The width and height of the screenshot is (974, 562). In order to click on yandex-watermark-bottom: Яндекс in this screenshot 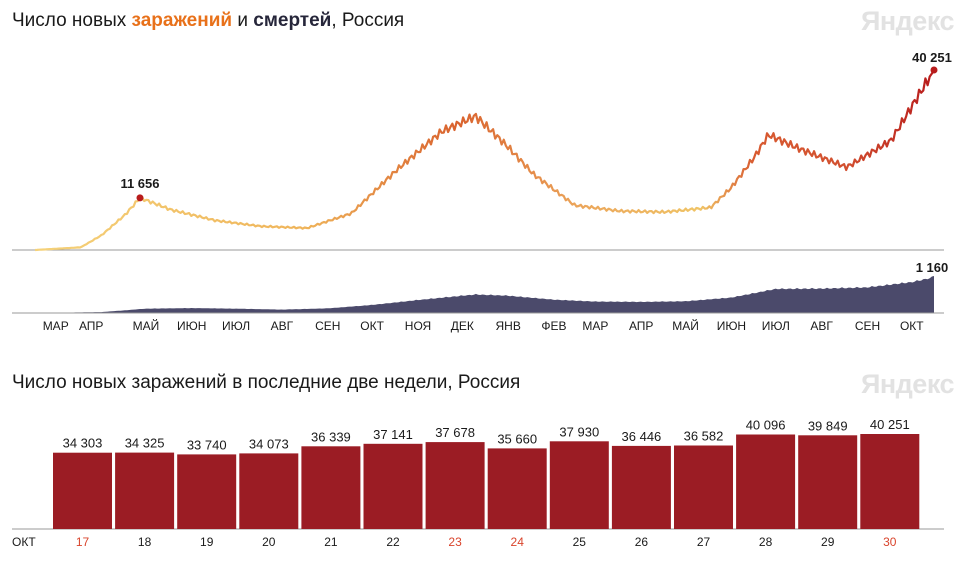, I will do `click(907, 384)`.